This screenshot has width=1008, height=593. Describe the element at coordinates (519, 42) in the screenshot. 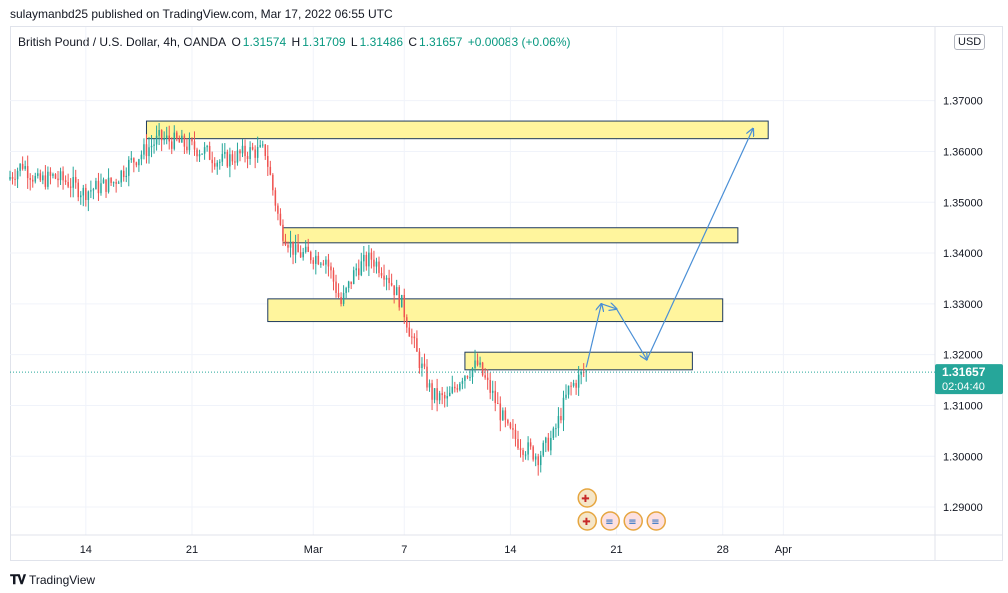

I see `change-value: +0.00083 (+0.06%)` at that location.